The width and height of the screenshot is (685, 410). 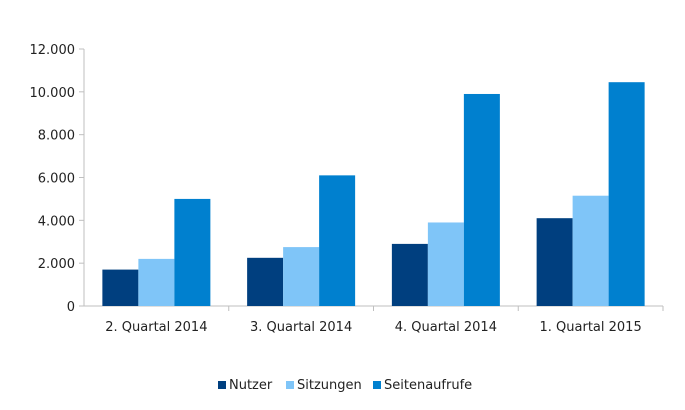 I want to click on y-tick-label: 12.000, so click(x=53, y=50).